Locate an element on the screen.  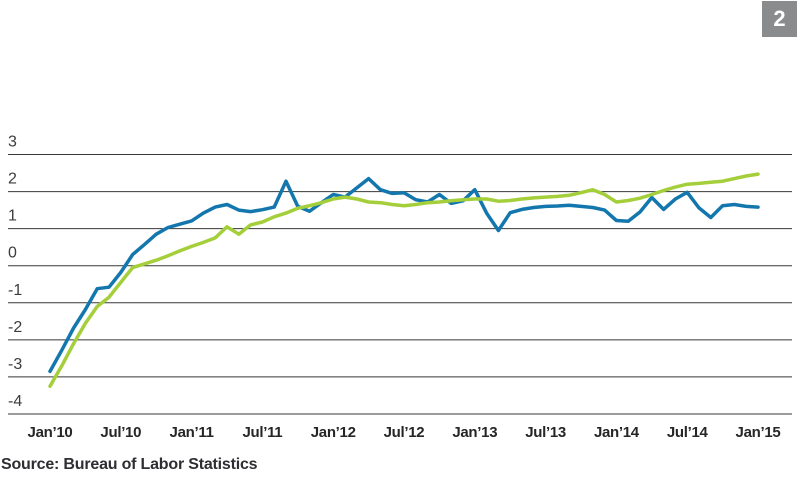
y-axis-tick-label: 3 is located at coordinates (12, 142).